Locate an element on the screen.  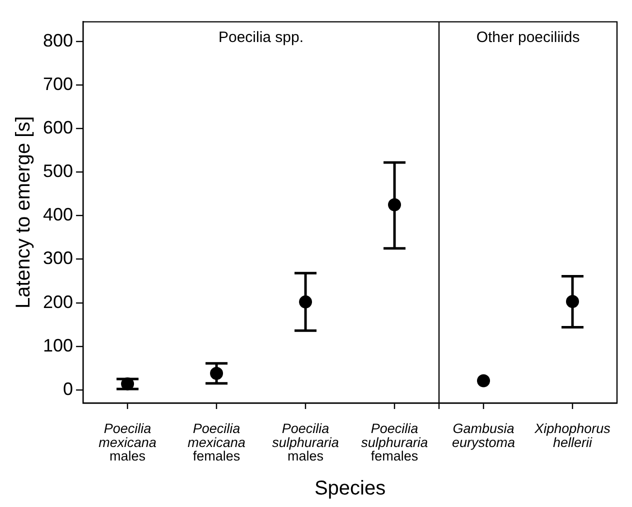
annotation: Other poeciliids is located at coordinates (528, 37).